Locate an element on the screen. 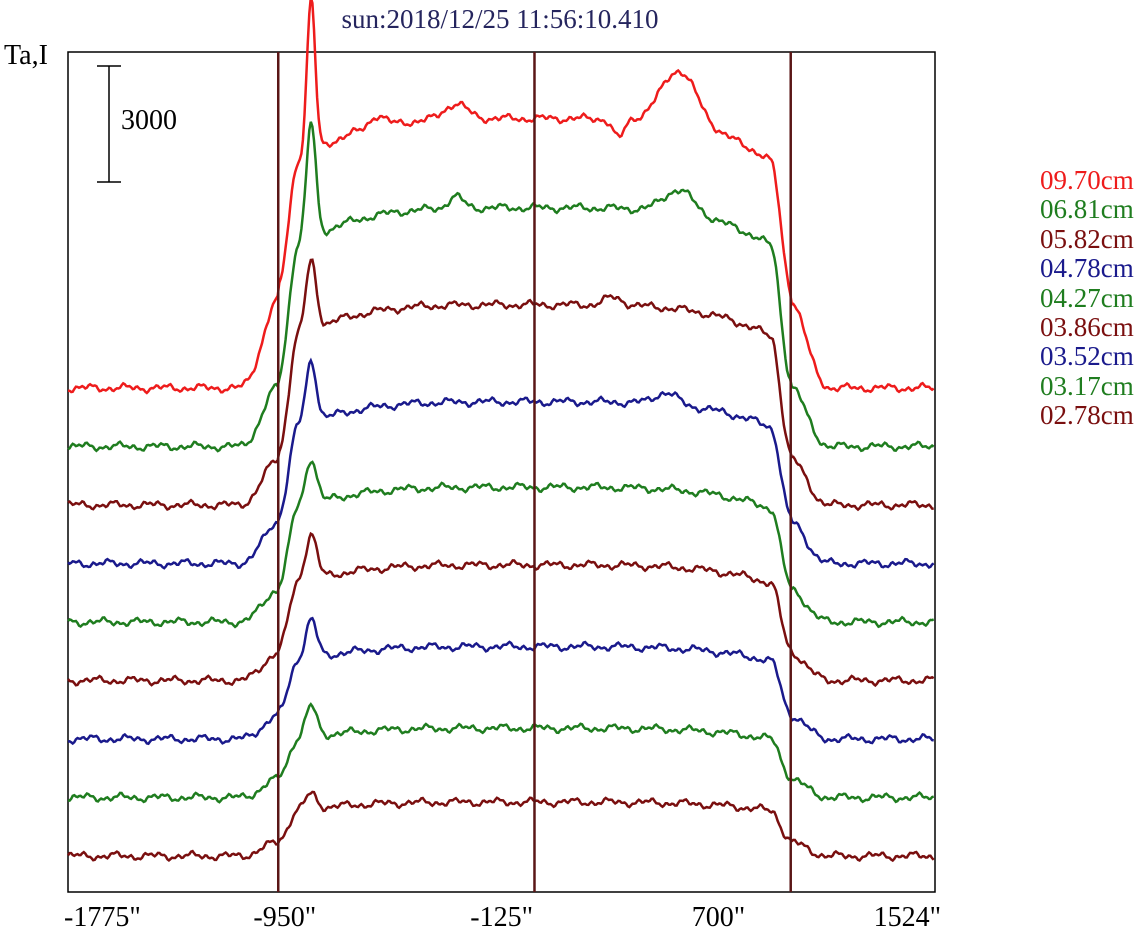 This screenshot has height=941, width=1147. legend-entry: 03.17cm is located at coordinates (1087, 385).